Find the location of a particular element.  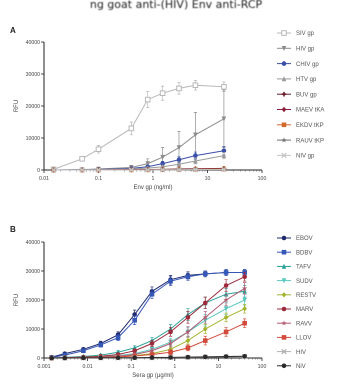

panel-a-legend-entry: BUV gp is located at coordinates (297, 94).